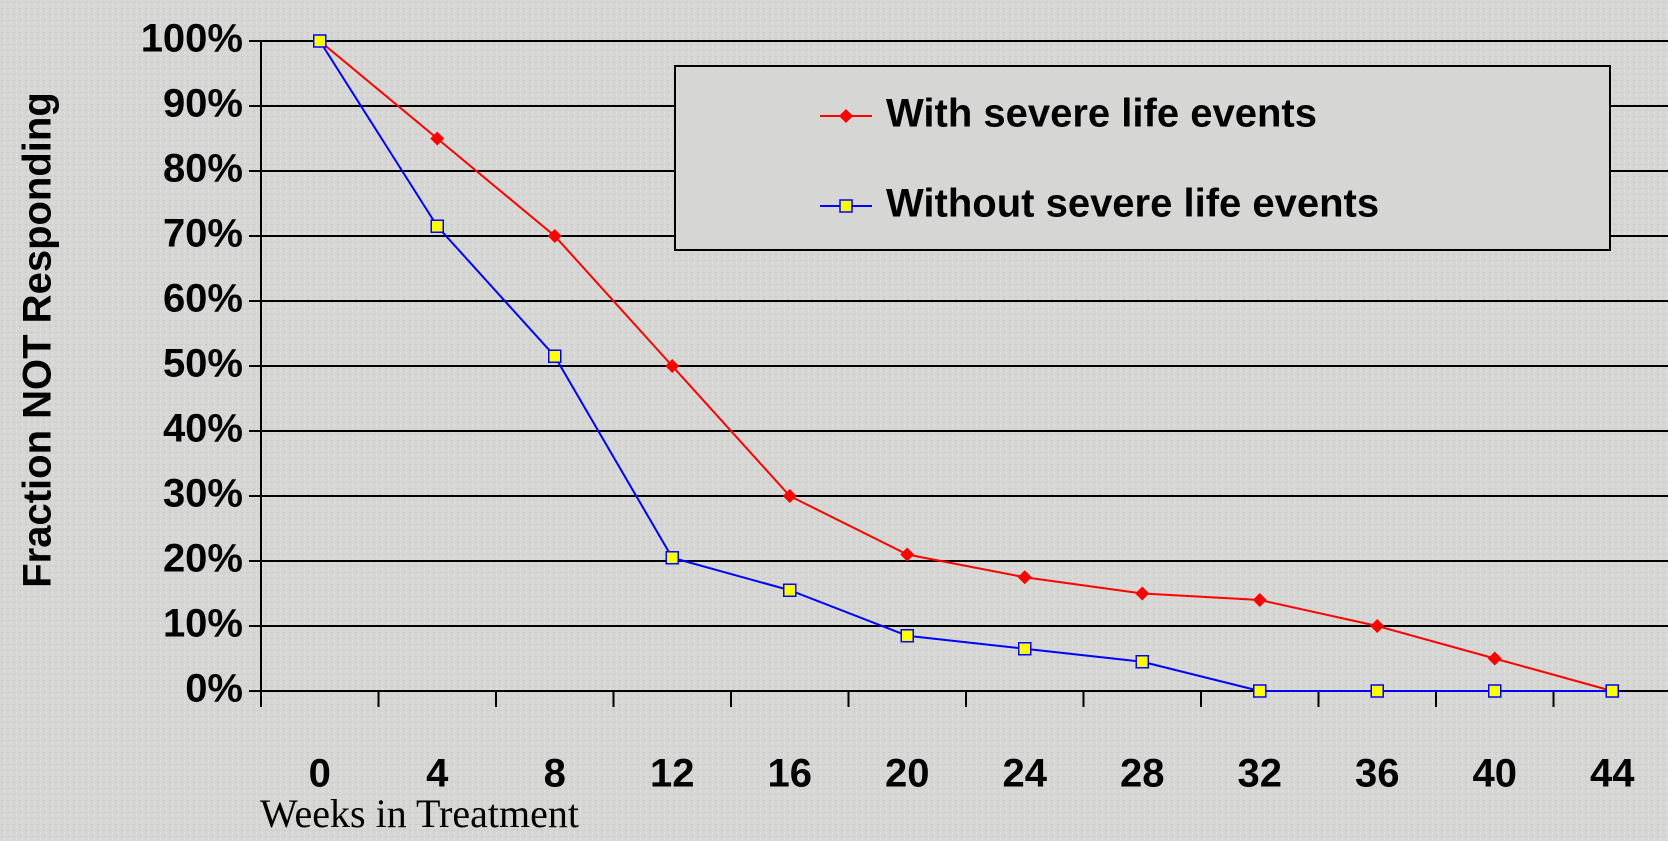  Describe the element at coordinates (1377, 774) in the screenshot. I see `x-tick-label: 36` at that location.